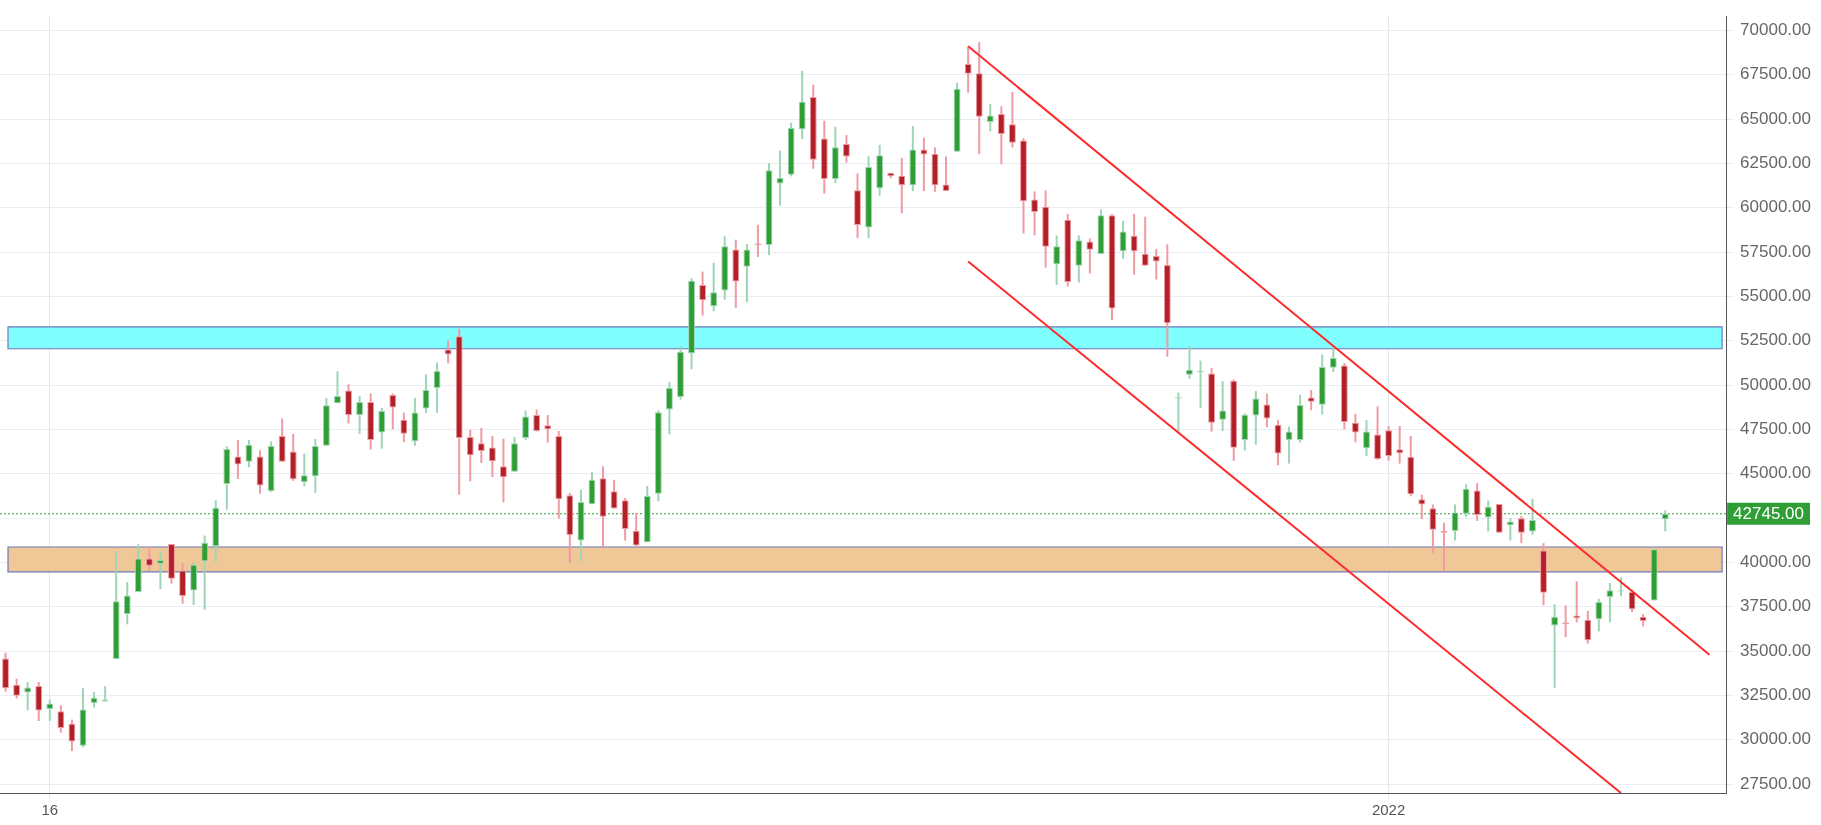  I want to click on x-tick-label: 16, so click(50, 810).